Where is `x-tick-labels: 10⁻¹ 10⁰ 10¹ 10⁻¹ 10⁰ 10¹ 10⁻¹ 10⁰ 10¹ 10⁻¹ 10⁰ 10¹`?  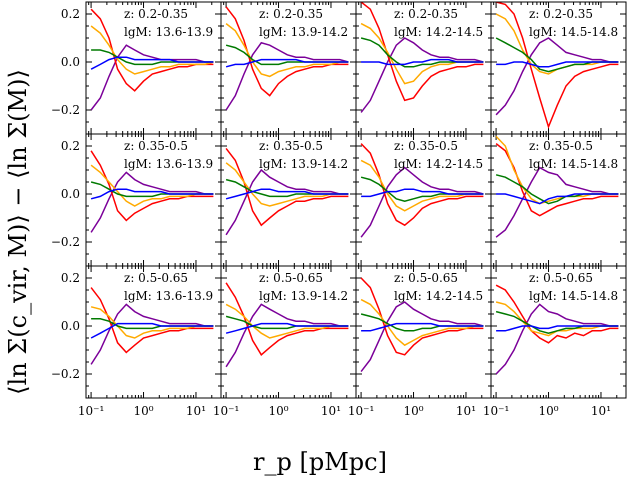
x-tick-labels: 10⁻¹ 10⁰ 10¹ 10⁻¹ 10⁰ 10¹ 10⁻¹ 10⁰ 10¹ 10⁻¹ 10⁰ 10¹ is located at coordinates (344, 411).